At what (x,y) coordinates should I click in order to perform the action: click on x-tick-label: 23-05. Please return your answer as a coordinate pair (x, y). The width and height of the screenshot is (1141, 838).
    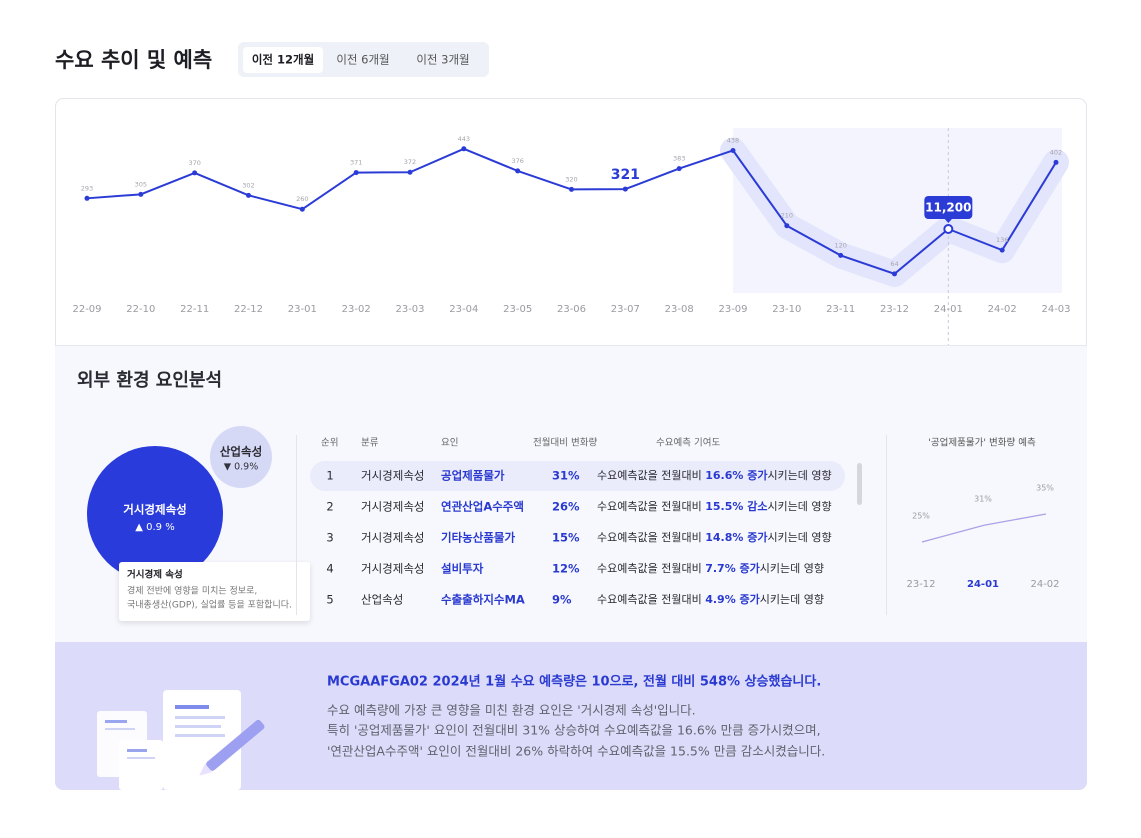
    Looking at the image, I should click on (517, 309).